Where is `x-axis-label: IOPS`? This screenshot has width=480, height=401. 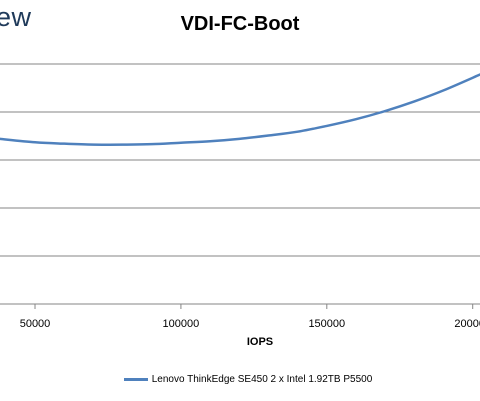
x-axis-label: IOPS is located at coordinates (260, 342).